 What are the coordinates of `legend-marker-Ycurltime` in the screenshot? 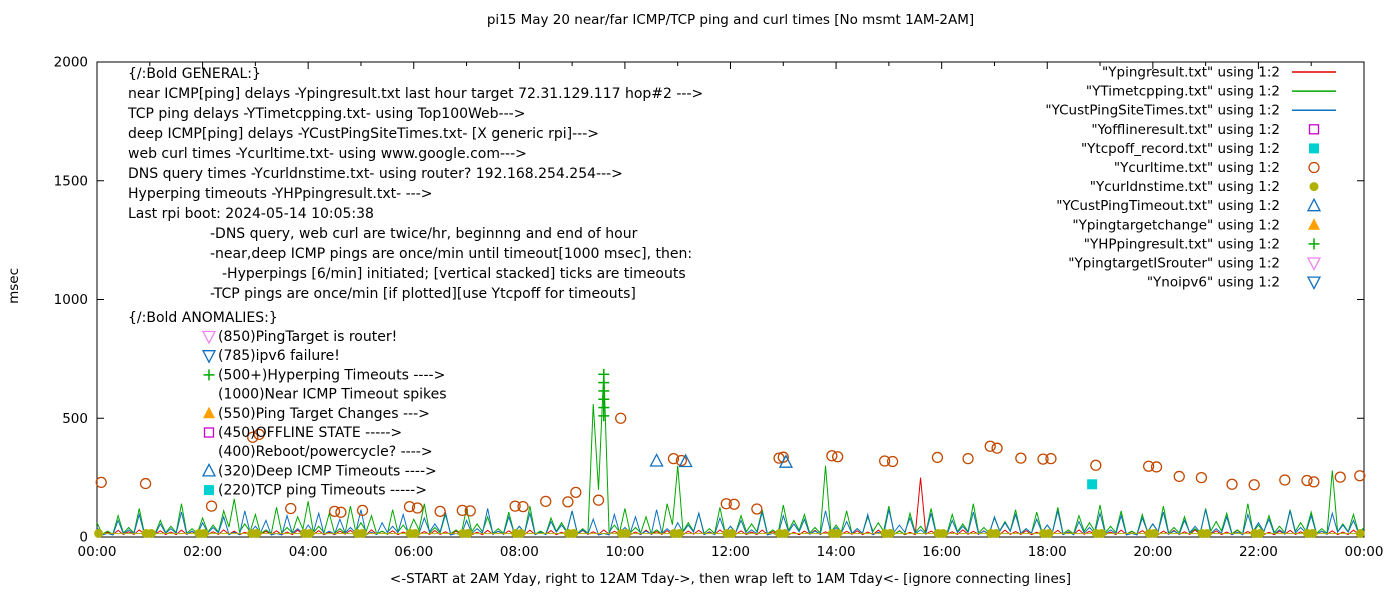 It's located at (1314, 167).